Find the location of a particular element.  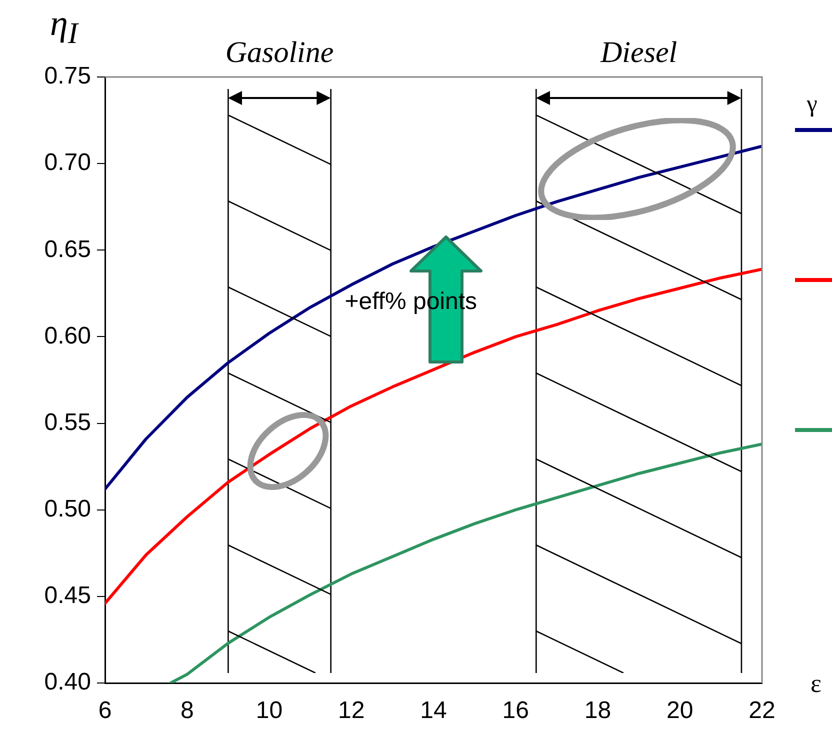

y-tick-label: 0.75 is located at coordinates (67, 76).